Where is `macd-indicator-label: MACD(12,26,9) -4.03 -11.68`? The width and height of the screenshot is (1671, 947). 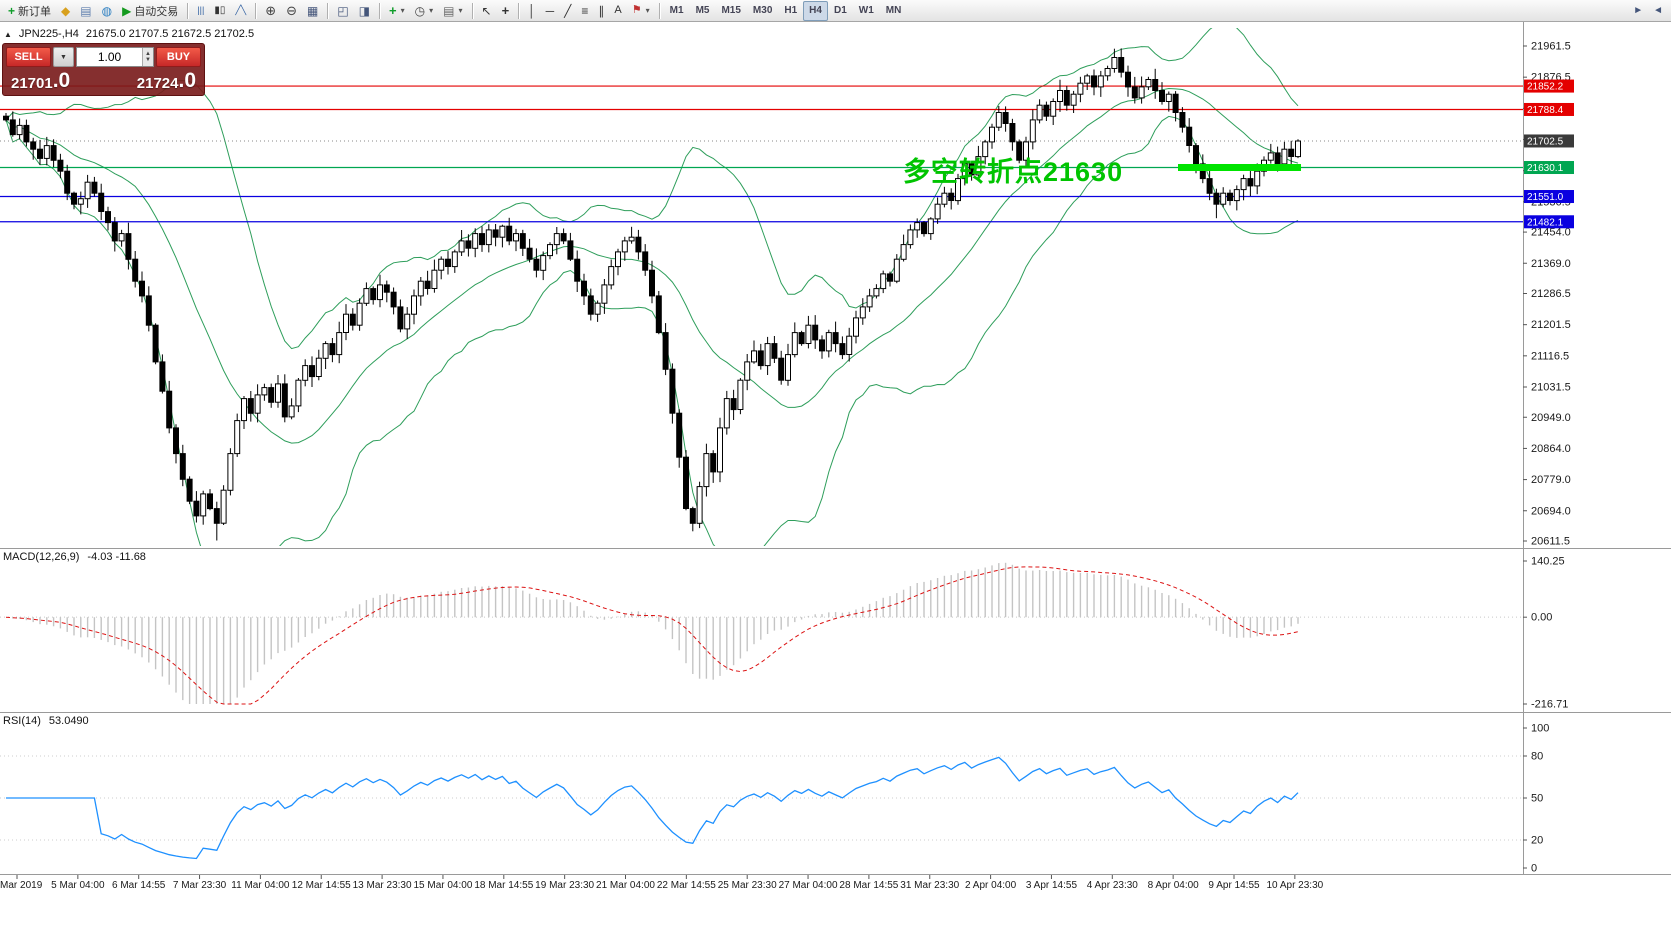 macd-indicator-label: MACD(12,26,9) -4.03 -11.68 is located at coordinates (74, 557).